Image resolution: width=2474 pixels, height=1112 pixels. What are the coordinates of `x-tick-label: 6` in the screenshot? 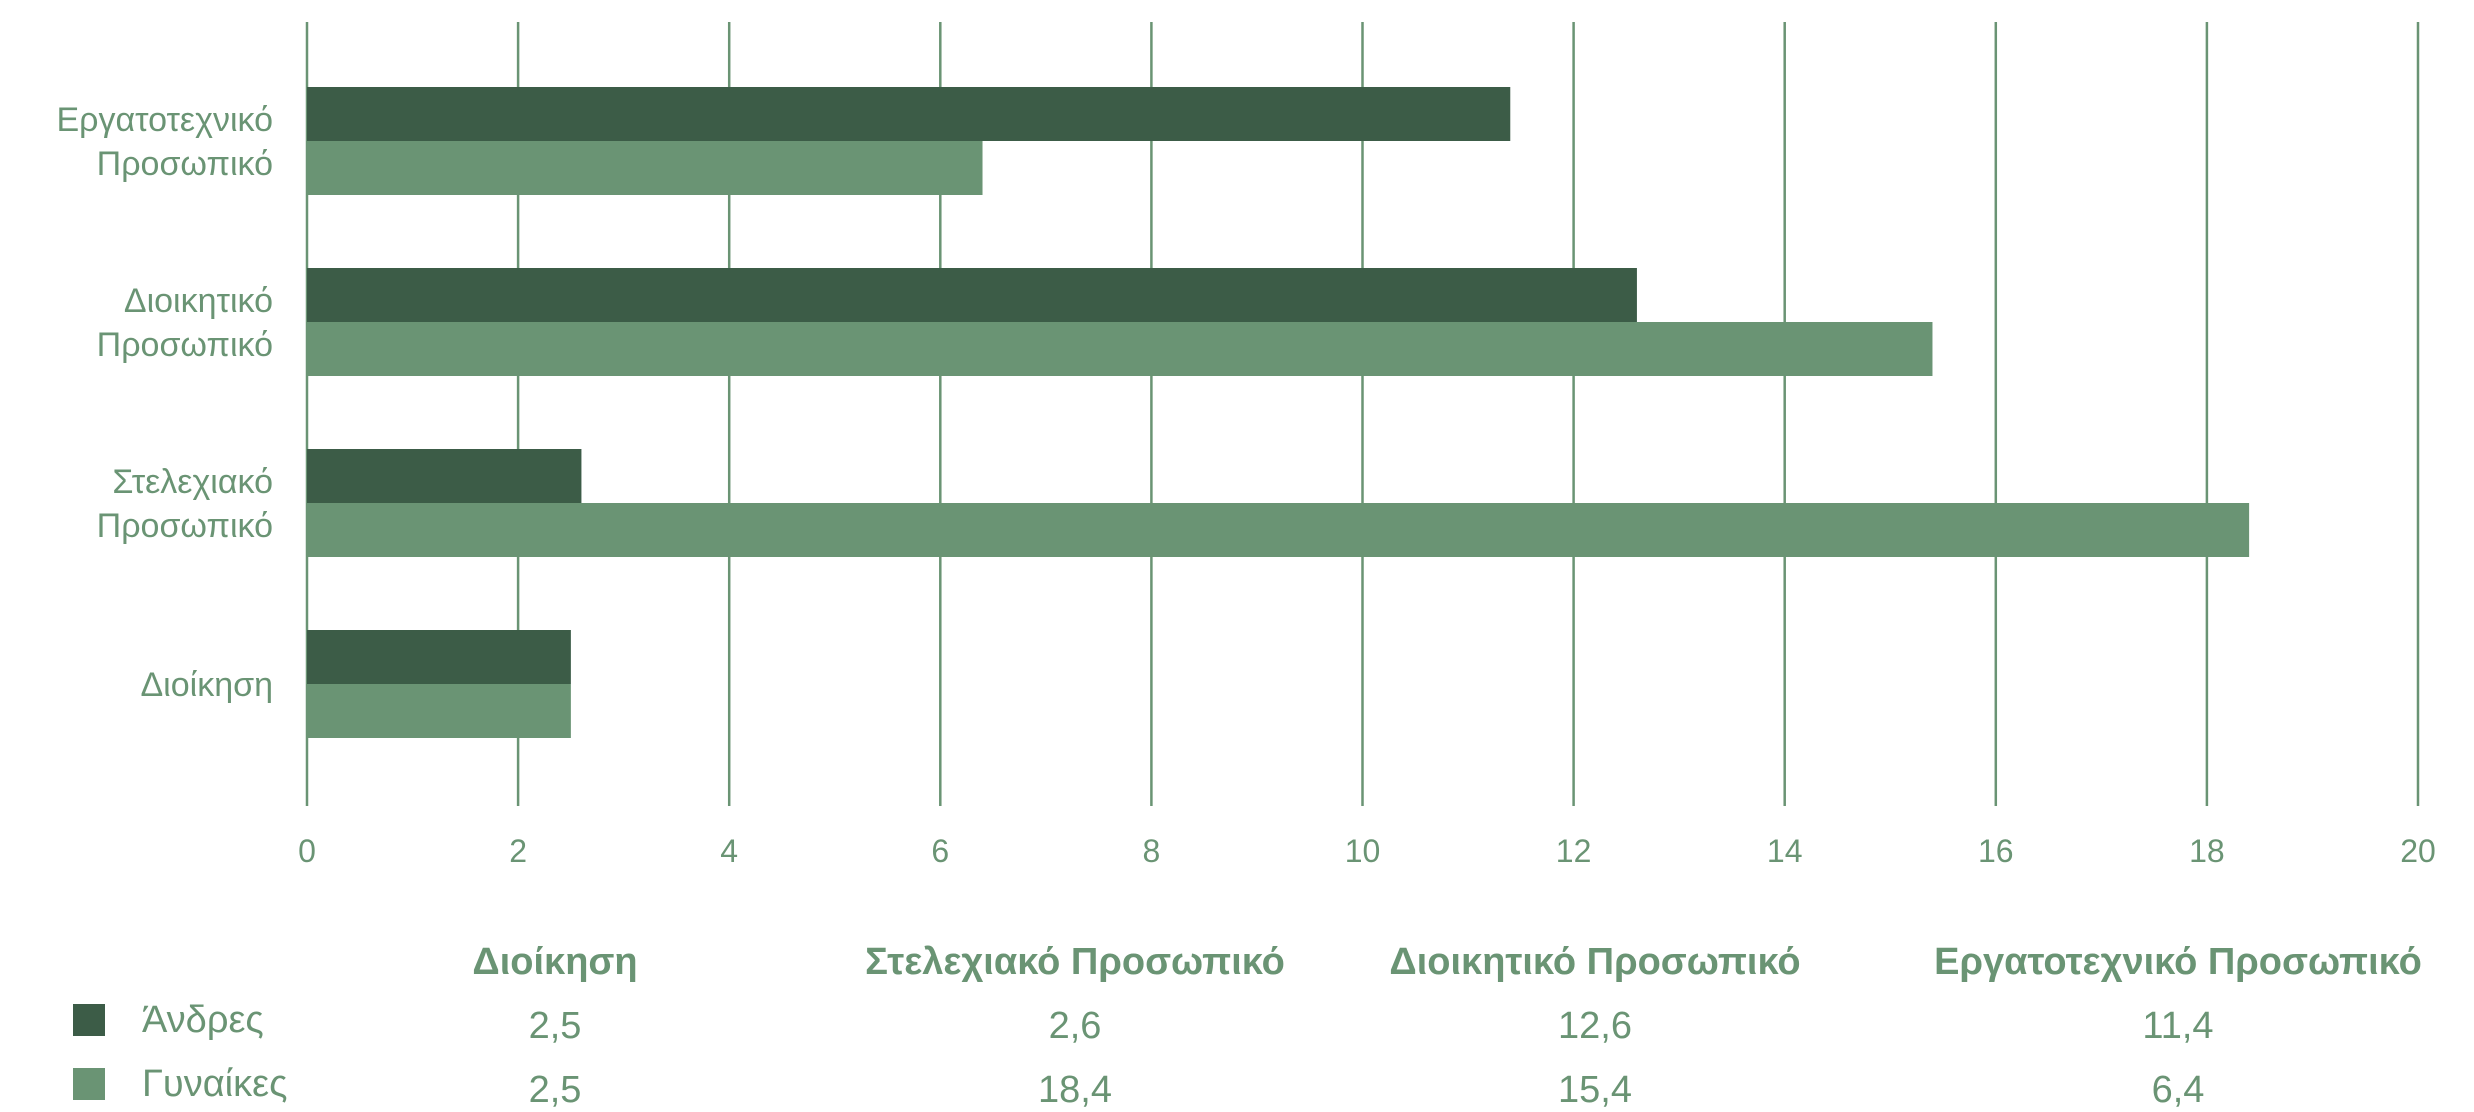 It's located at (940, 851).